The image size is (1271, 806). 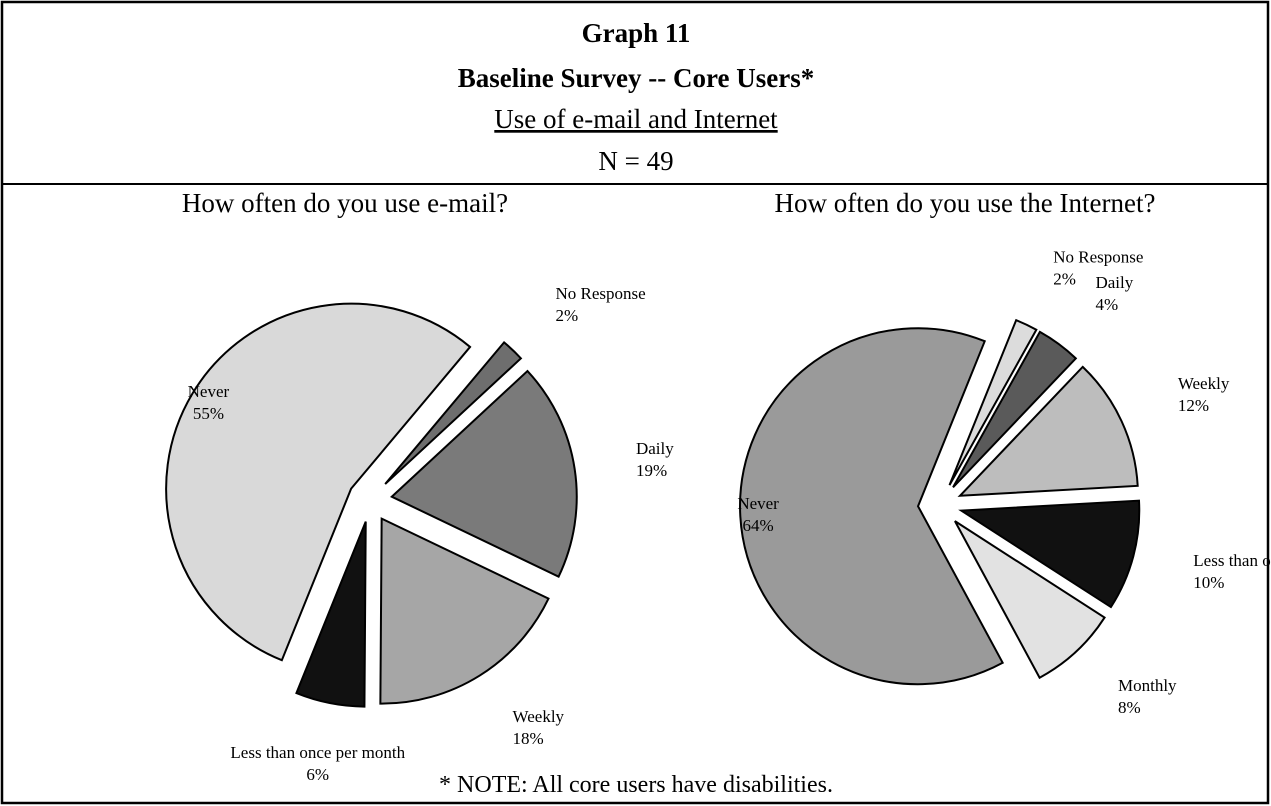 What do you see at coordinates (1147, 685) in the screenshot?
I see `slice-label: Monthly` at bounding box center [1147, 685].